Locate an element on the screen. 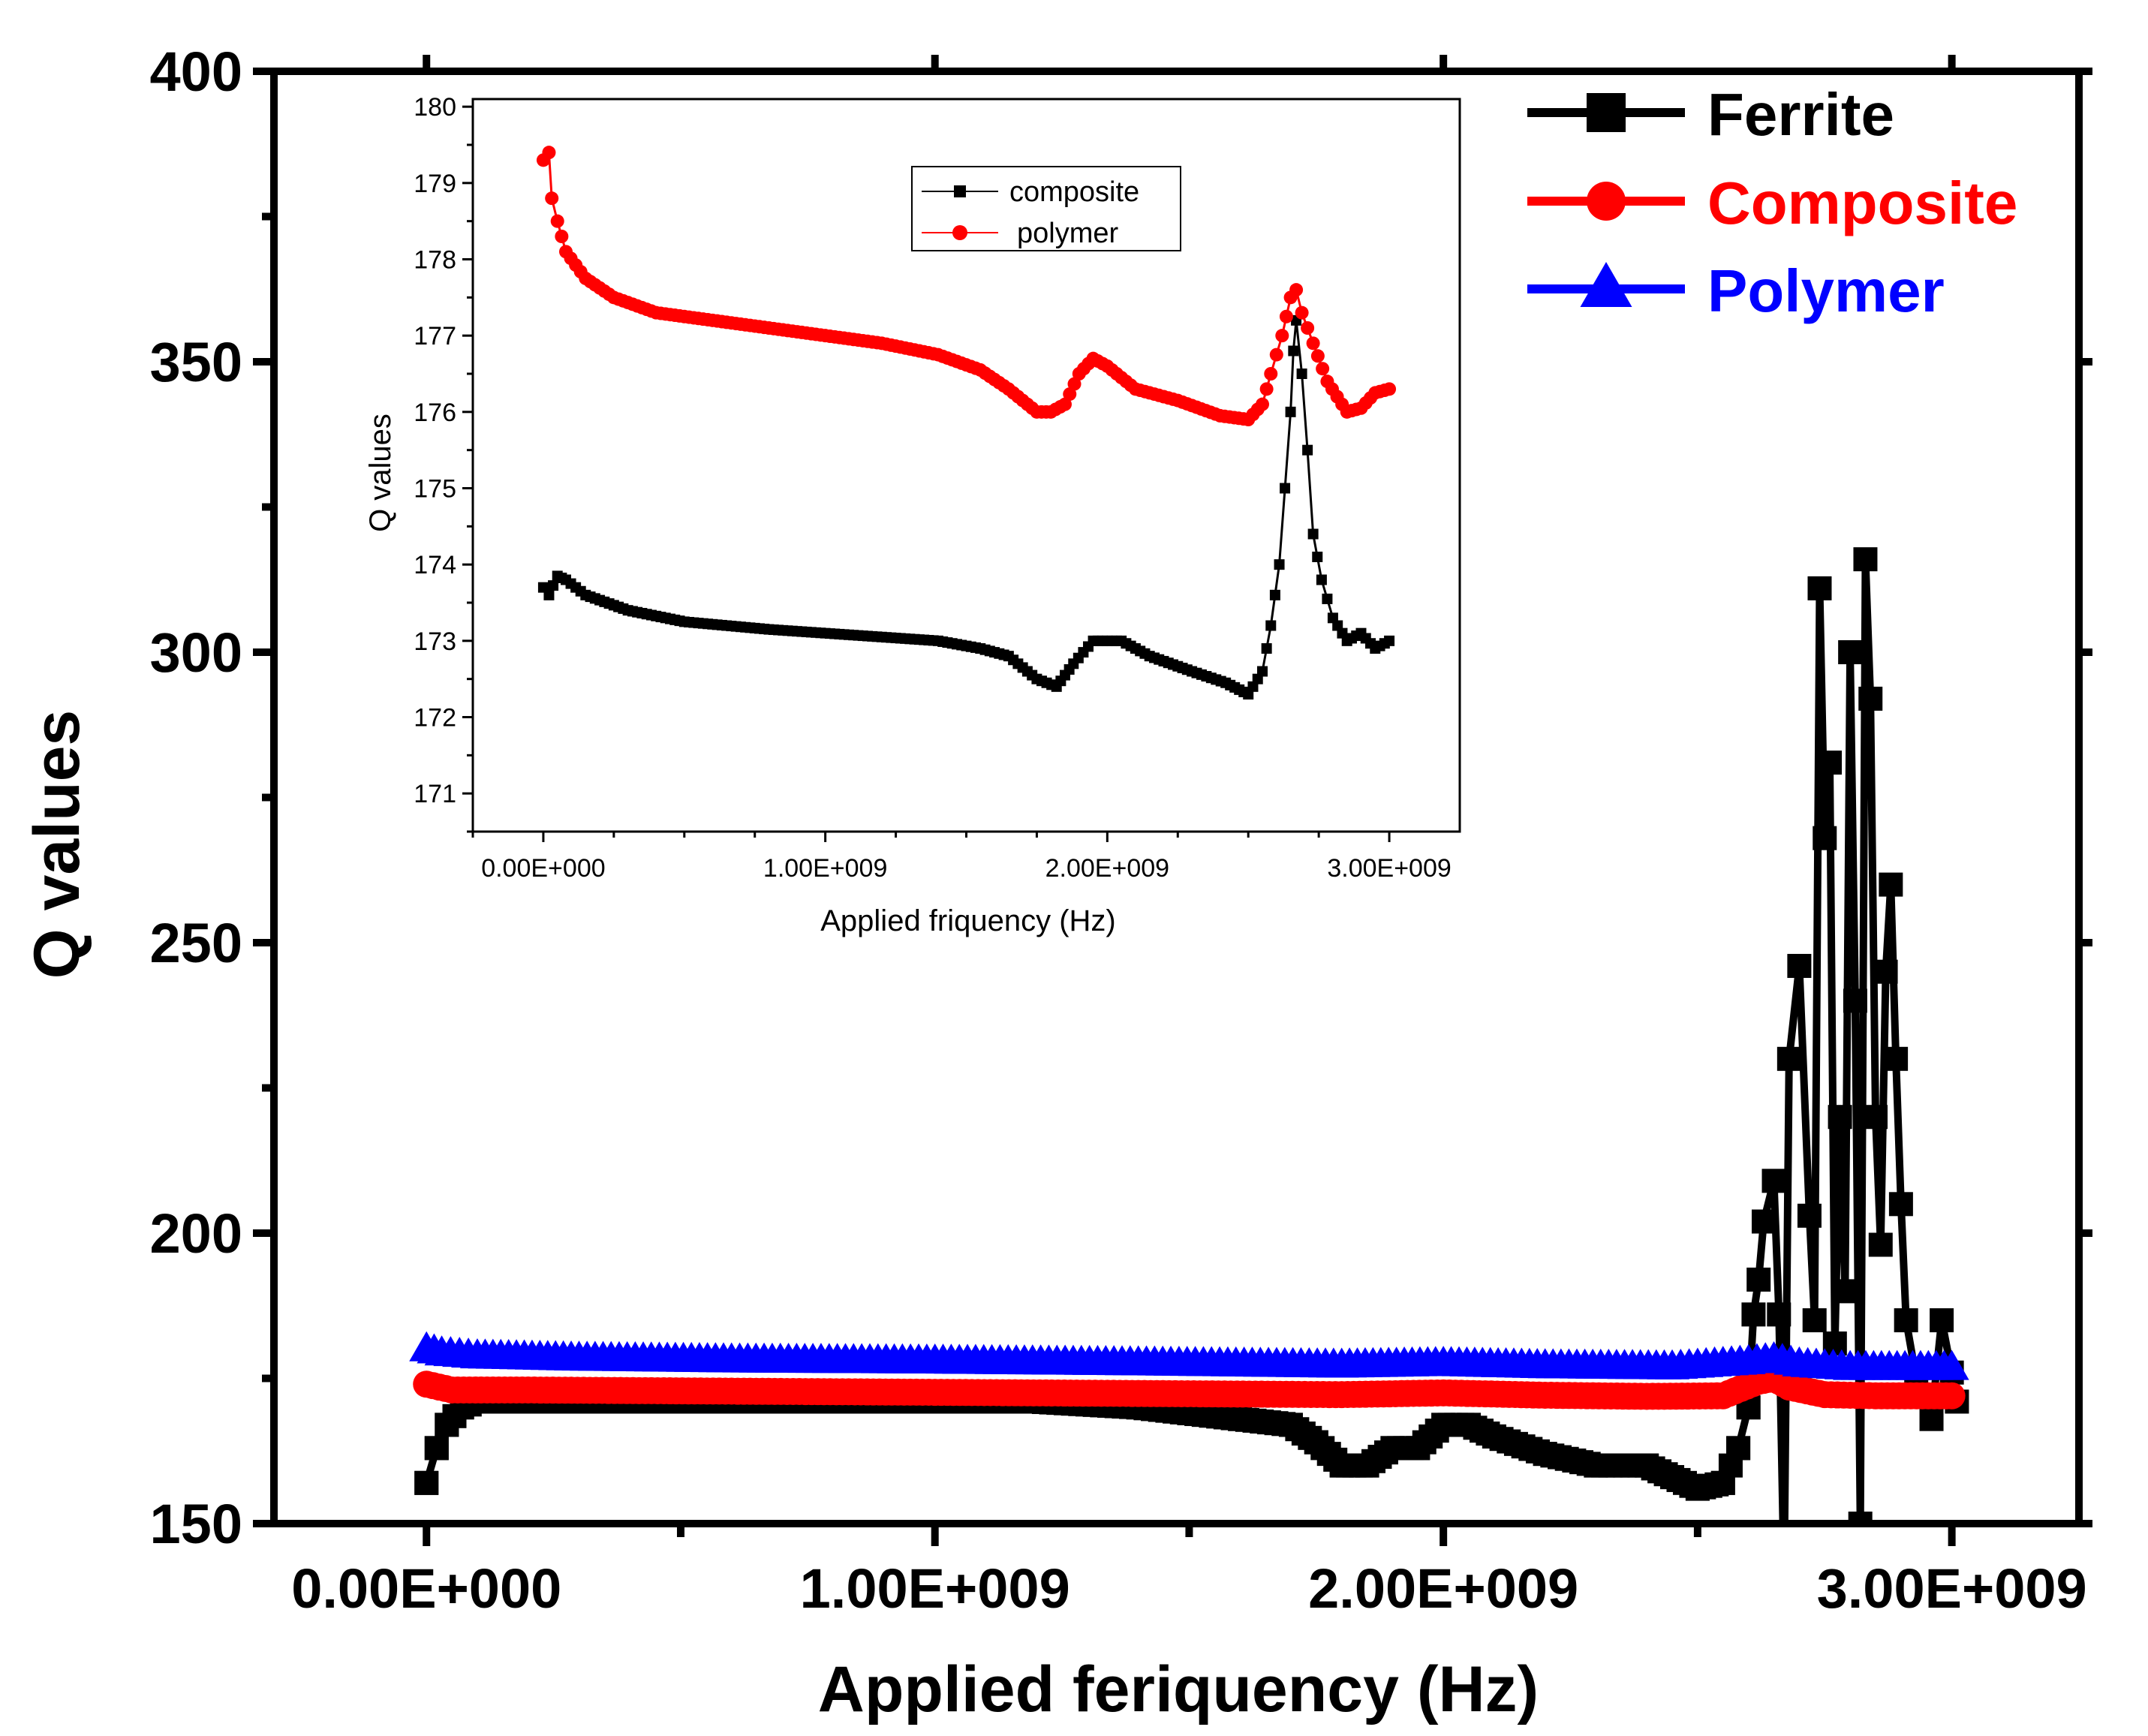 This screenshot has height=1736, width=2148. main-x-tick-labels: 0.00E+000 1.00E+009 2.00E+009 3.00E+009 is located at coordinates (1188, 1588).